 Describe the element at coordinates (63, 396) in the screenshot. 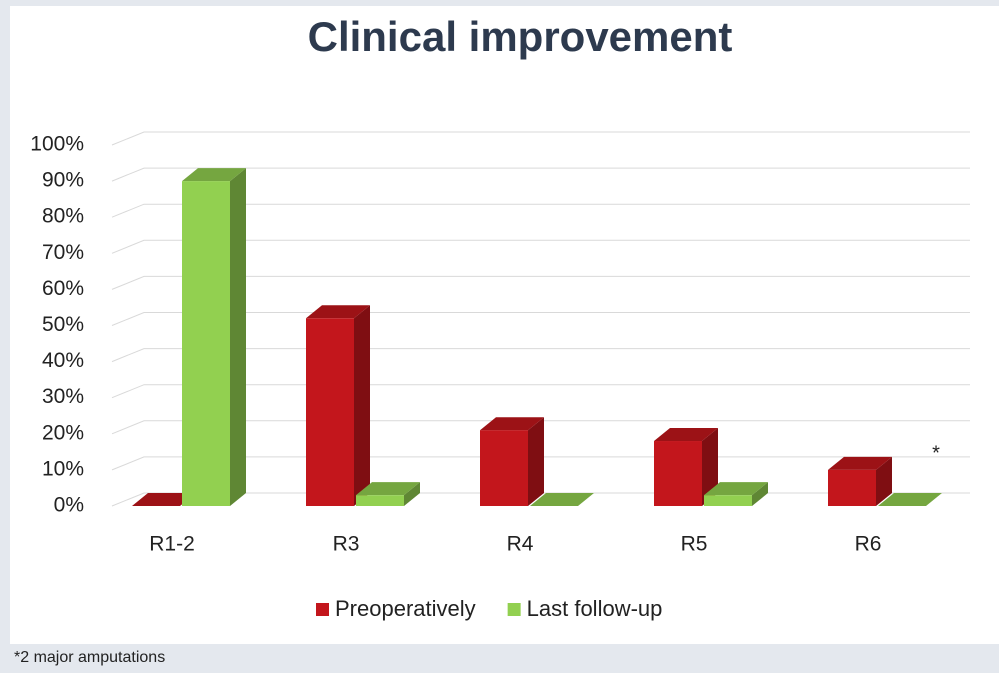

I see `y-tick-label: 30%` at that location.